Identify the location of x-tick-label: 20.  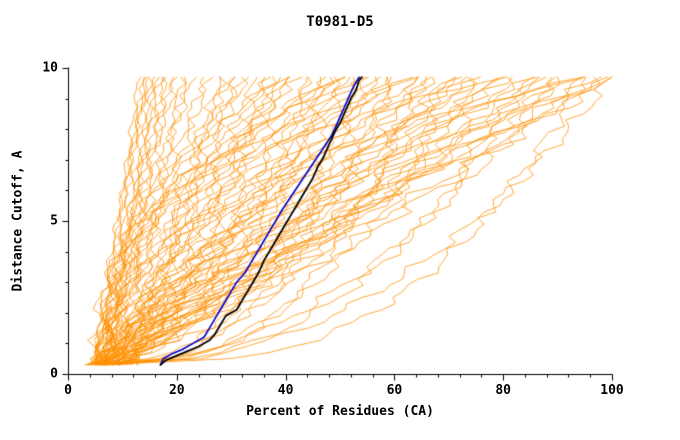
(176, 390).